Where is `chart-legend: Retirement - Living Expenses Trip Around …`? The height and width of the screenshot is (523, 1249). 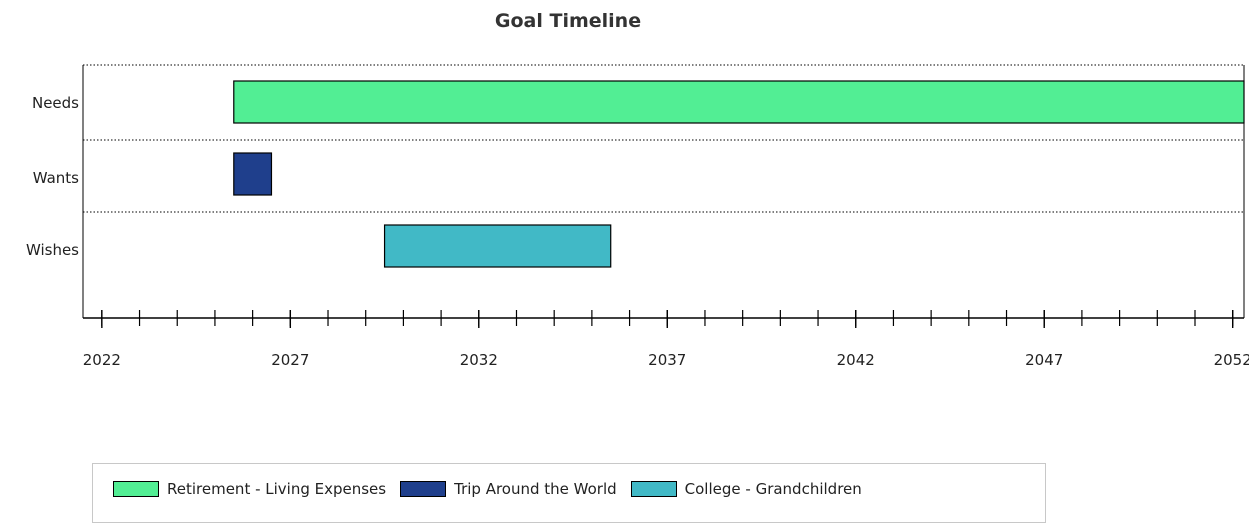
chart-legend: Retirement - Living Expenses Trip Around … is located at coordinates (569, 493).